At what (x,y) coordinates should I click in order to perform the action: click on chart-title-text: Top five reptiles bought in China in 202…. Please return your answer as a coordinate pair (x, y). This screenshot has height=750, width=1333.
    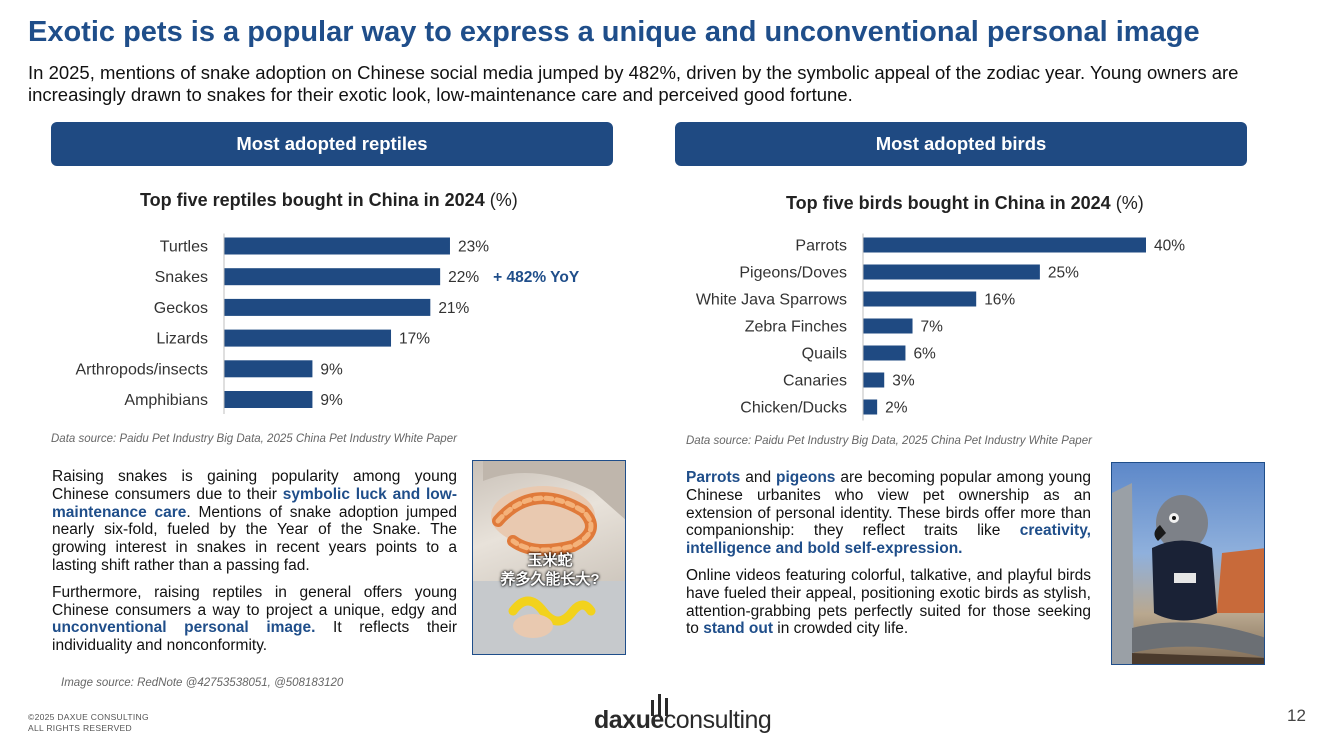
    Looking at the image, I should click on (312, 200).